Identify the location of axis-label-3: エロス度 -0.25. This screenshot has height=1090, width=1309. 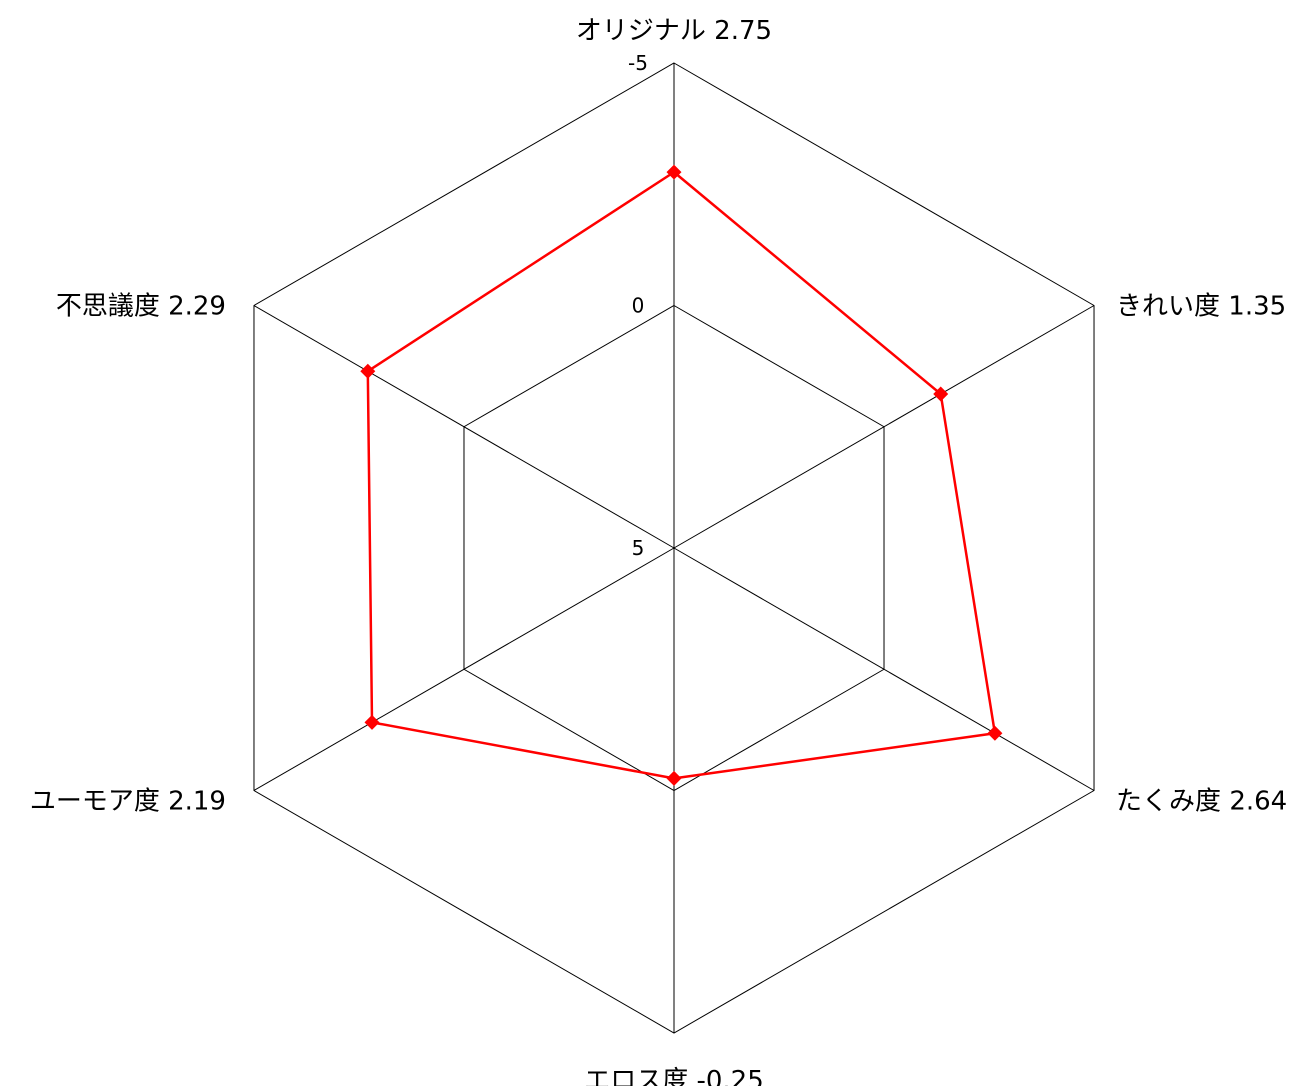
(674, 1076).